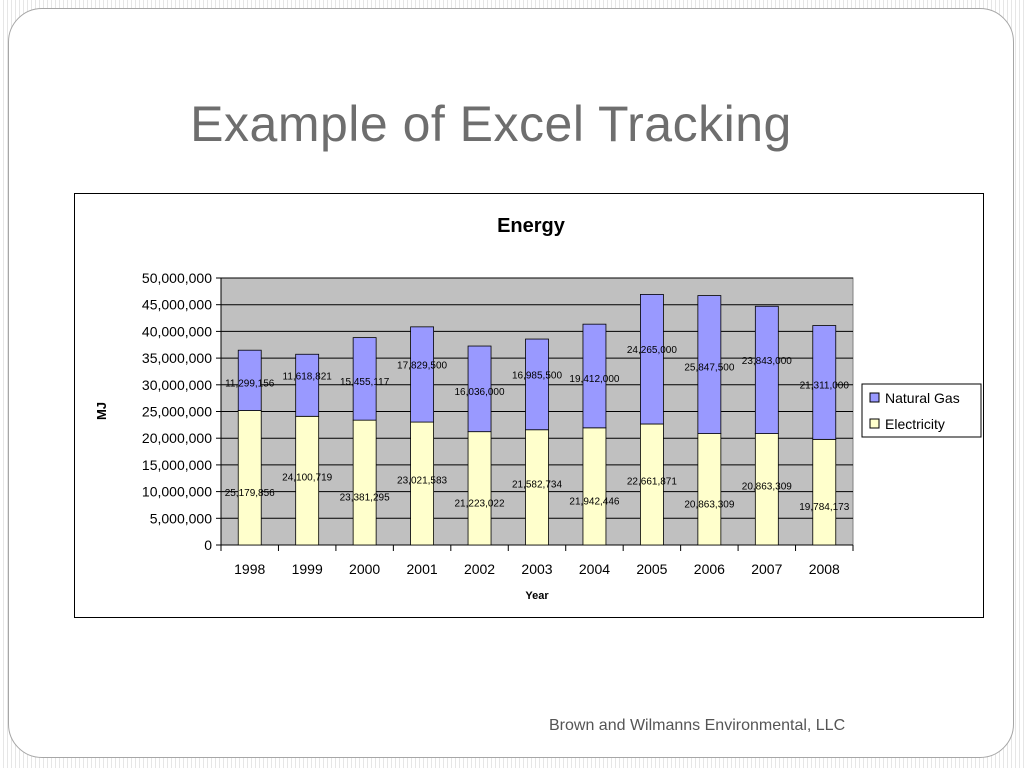  I want to click on x-tick-label: 2001, so click(422, 569).